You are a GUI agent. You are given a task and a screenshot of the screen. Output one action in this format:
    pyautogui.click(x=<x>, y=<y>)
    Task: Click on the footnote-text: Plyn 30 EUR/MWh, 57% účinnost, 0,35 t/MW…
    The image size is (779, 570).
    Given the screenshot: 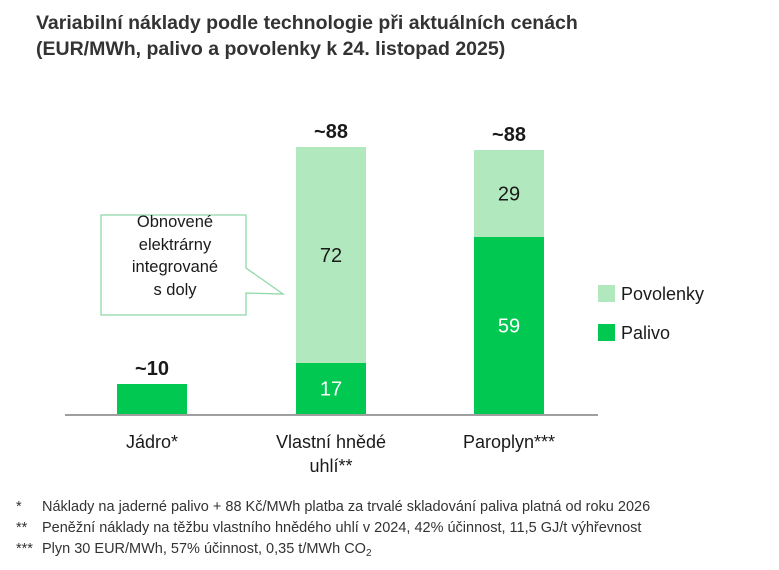 What is the action you would take?
    pyautogui.click(x=204, y=549)
    